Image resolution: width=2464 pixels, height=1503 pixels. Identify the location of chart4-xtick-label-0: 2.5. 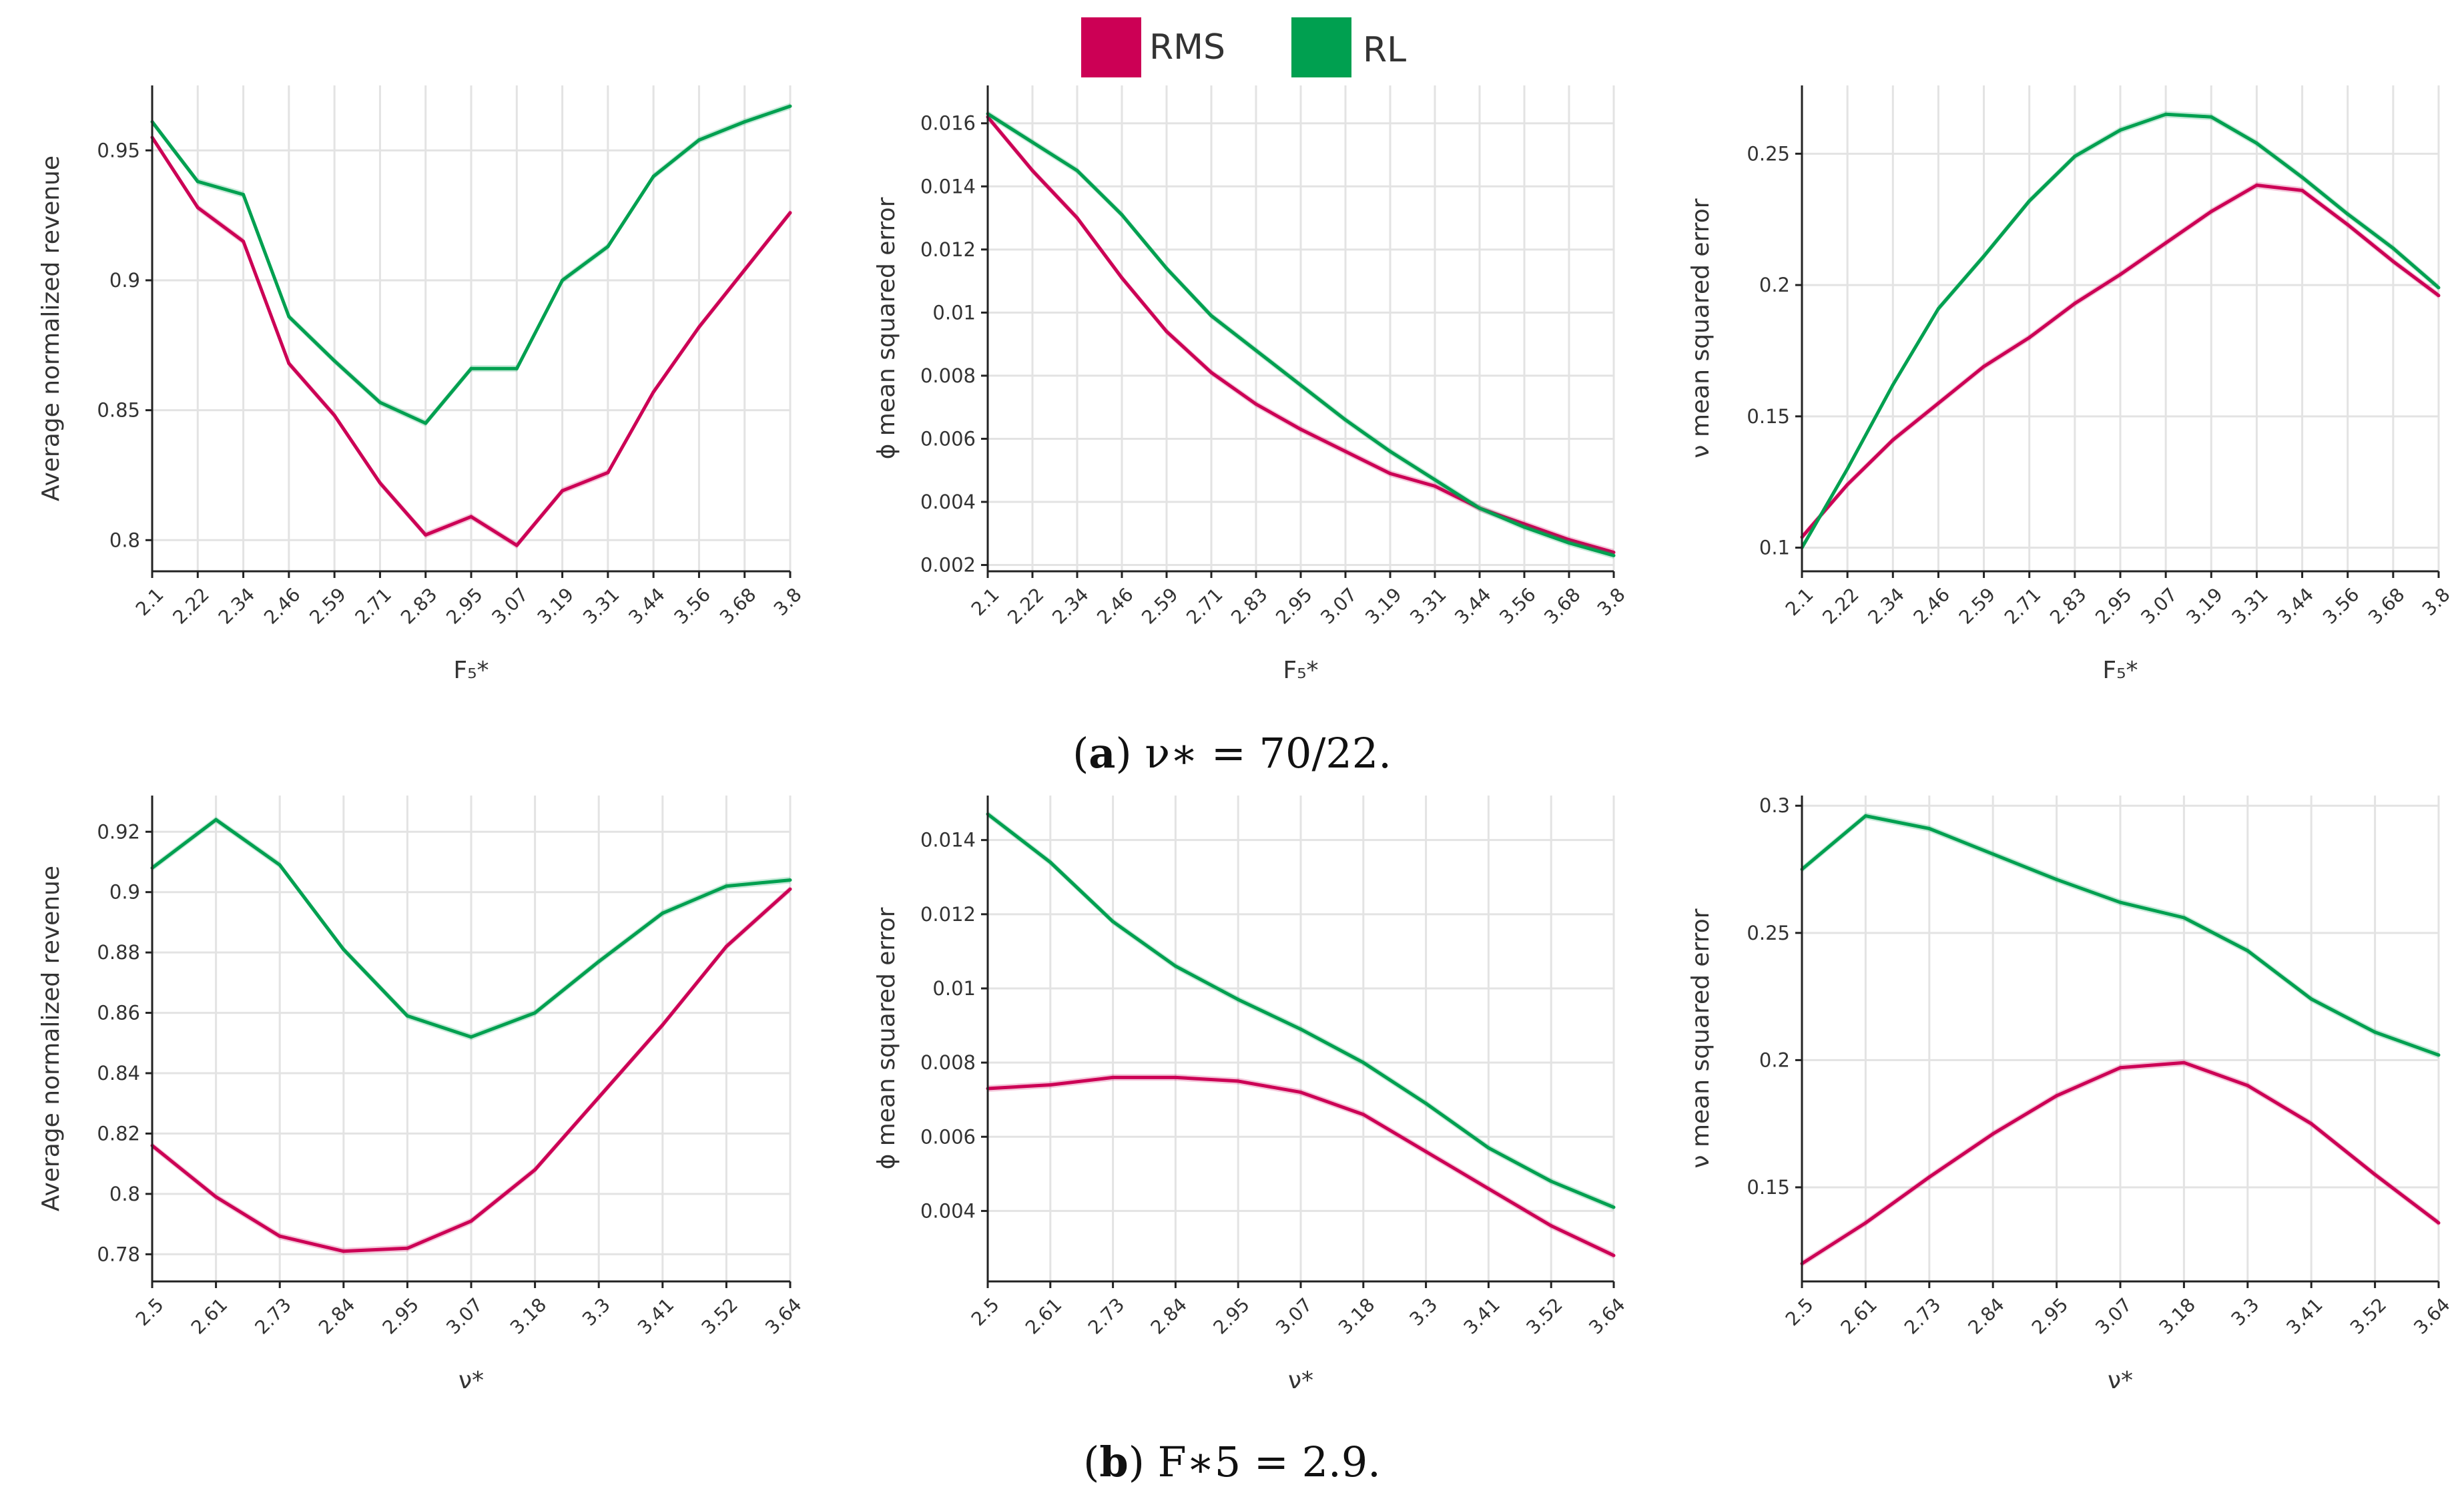
(985, 1311).